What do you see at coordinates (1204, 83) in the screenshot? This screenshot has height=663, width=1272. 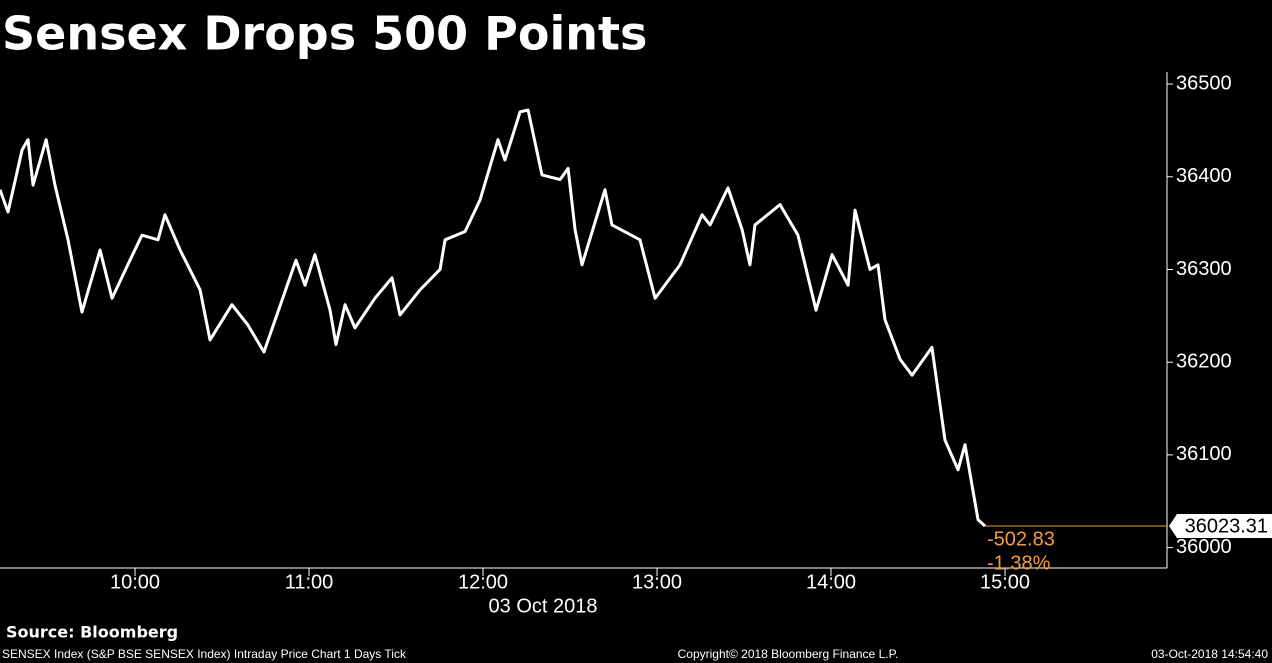 I see `y-tick-label: 36500` at bounding box center [1204, 83].